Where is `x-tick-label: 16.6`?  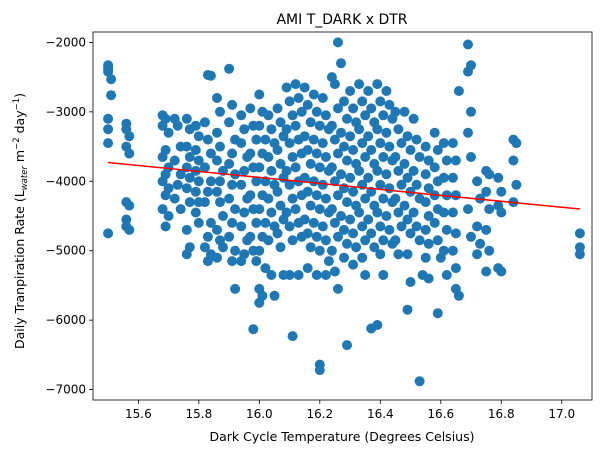
x-tick-label: 16.6 is located at coordinates (440, 414).